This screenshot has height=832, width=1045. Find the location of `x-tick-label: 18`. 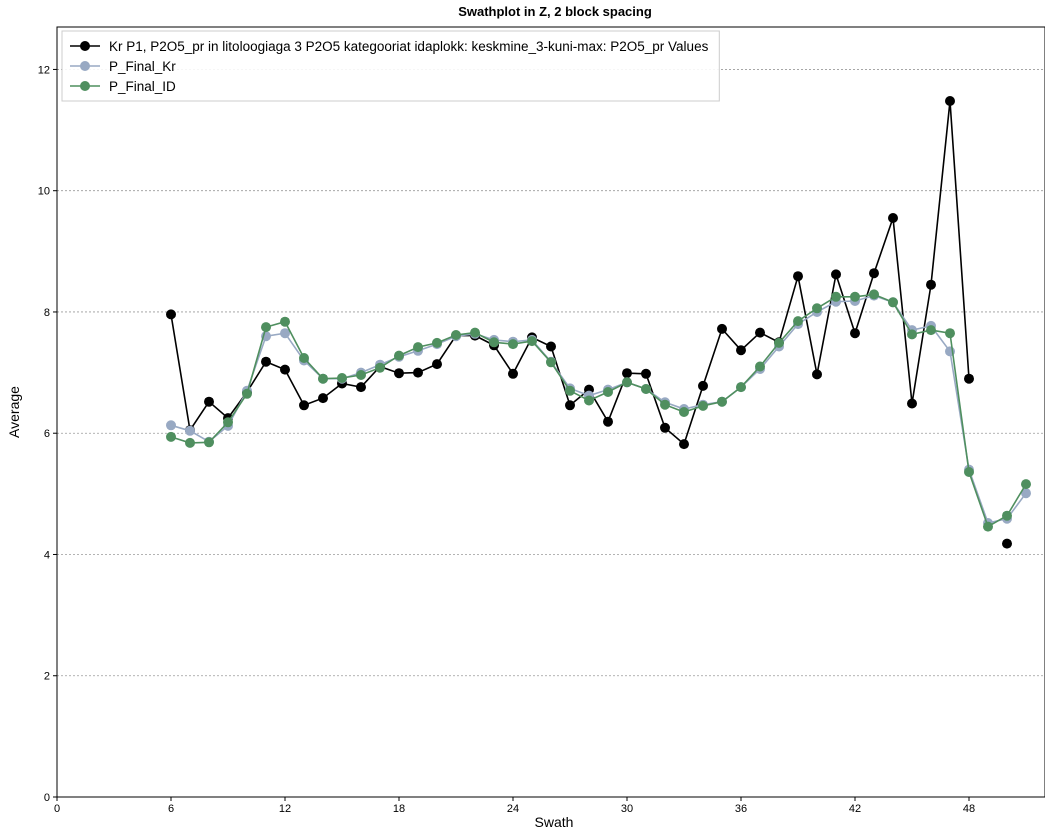

x-tick-label: 18 is located at coordinates (399, 809).